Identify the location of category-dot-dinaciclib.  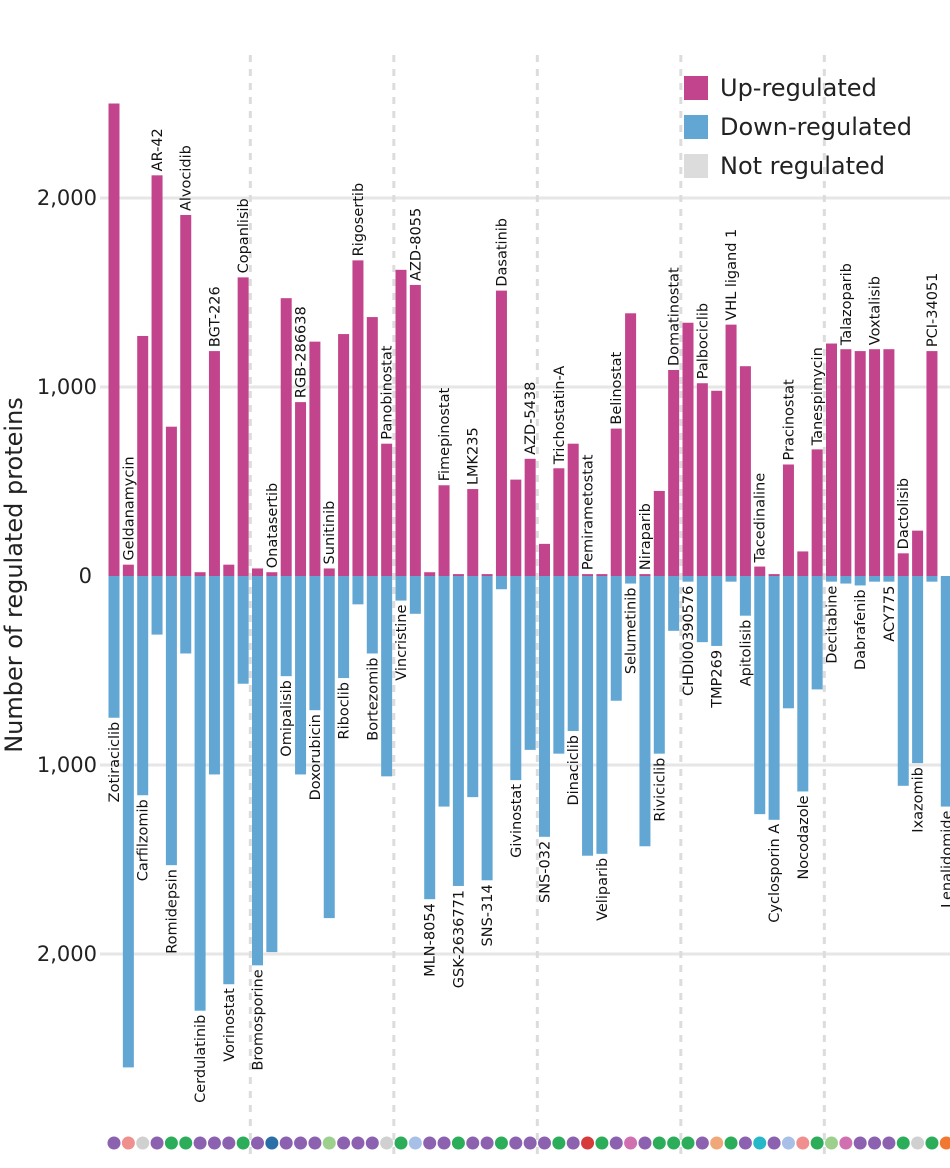
(573, 1143).